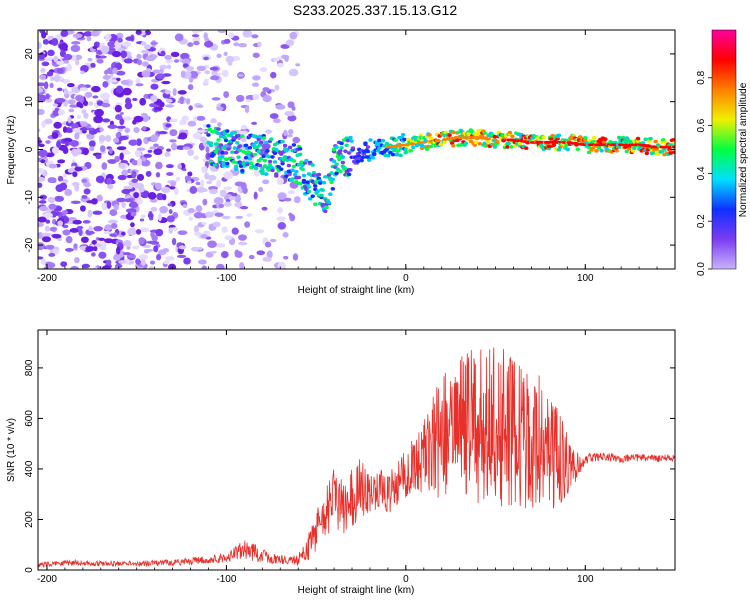  Describe the element at coordinates (29, 197) in the screenshot. I see `spectrogram-y-tick-label: -10` at that location.